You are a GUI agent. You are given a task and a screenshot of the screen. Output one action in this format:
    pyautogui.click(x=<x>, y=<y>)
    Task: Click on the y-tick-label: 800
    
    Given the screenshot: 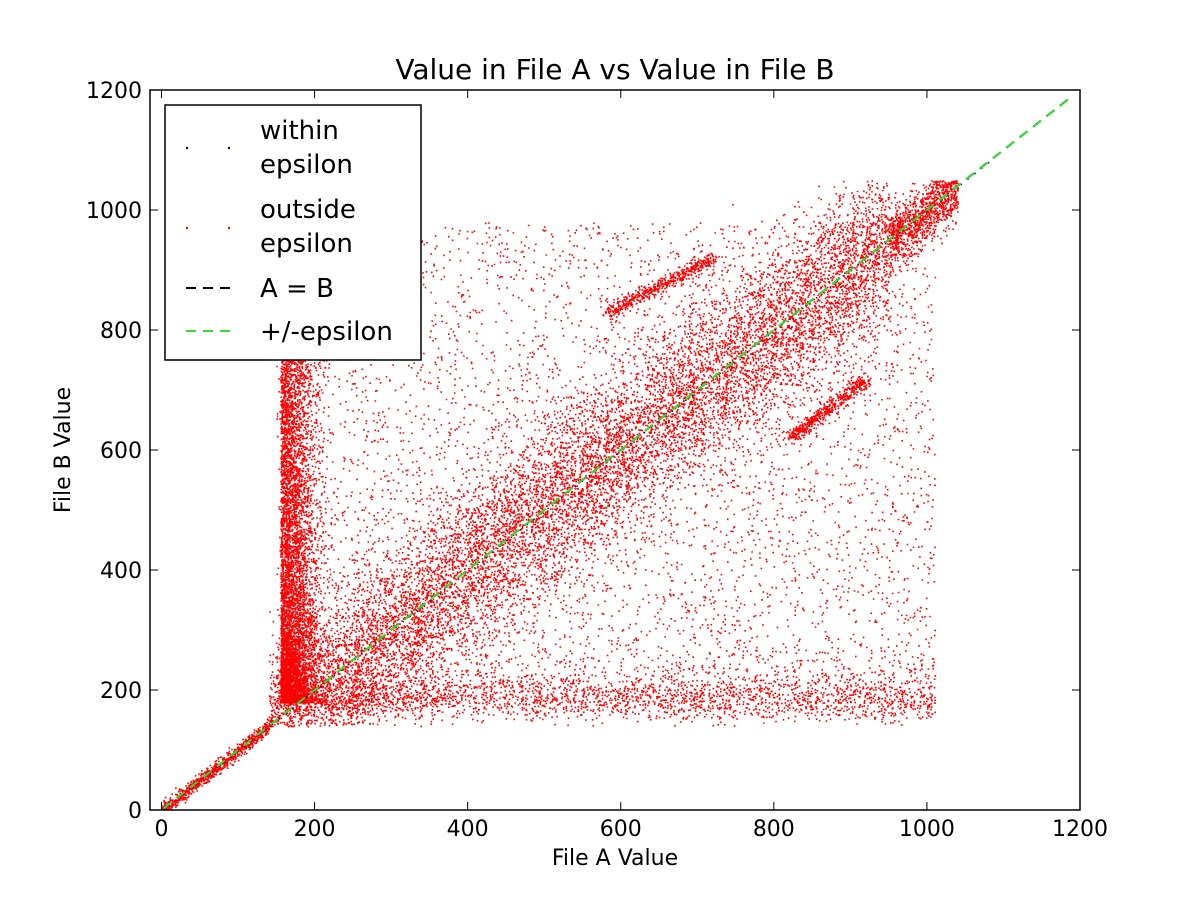 What is the action you would take?
    pyautogui.click(x=121, y=331)
    